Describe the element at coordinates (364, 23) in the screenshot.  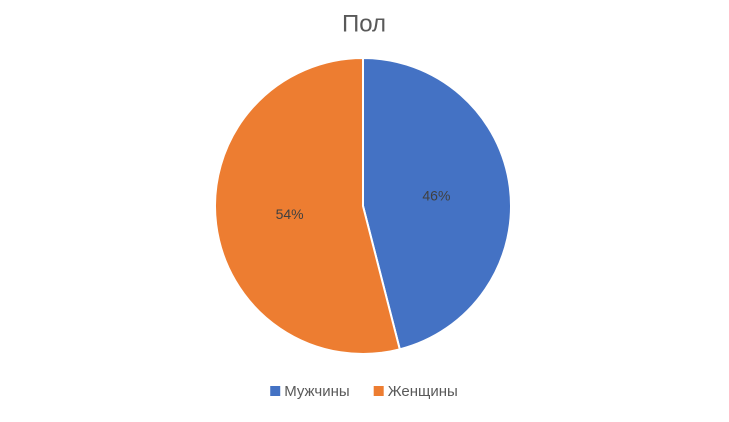
I see `chart-title: Пол` at that location.